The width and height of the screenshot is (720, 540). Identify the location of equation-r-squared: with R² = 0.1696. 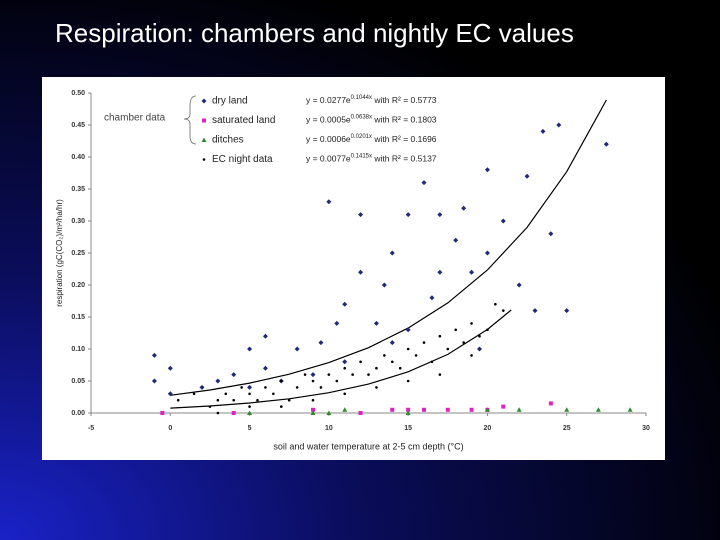
(404, 139).